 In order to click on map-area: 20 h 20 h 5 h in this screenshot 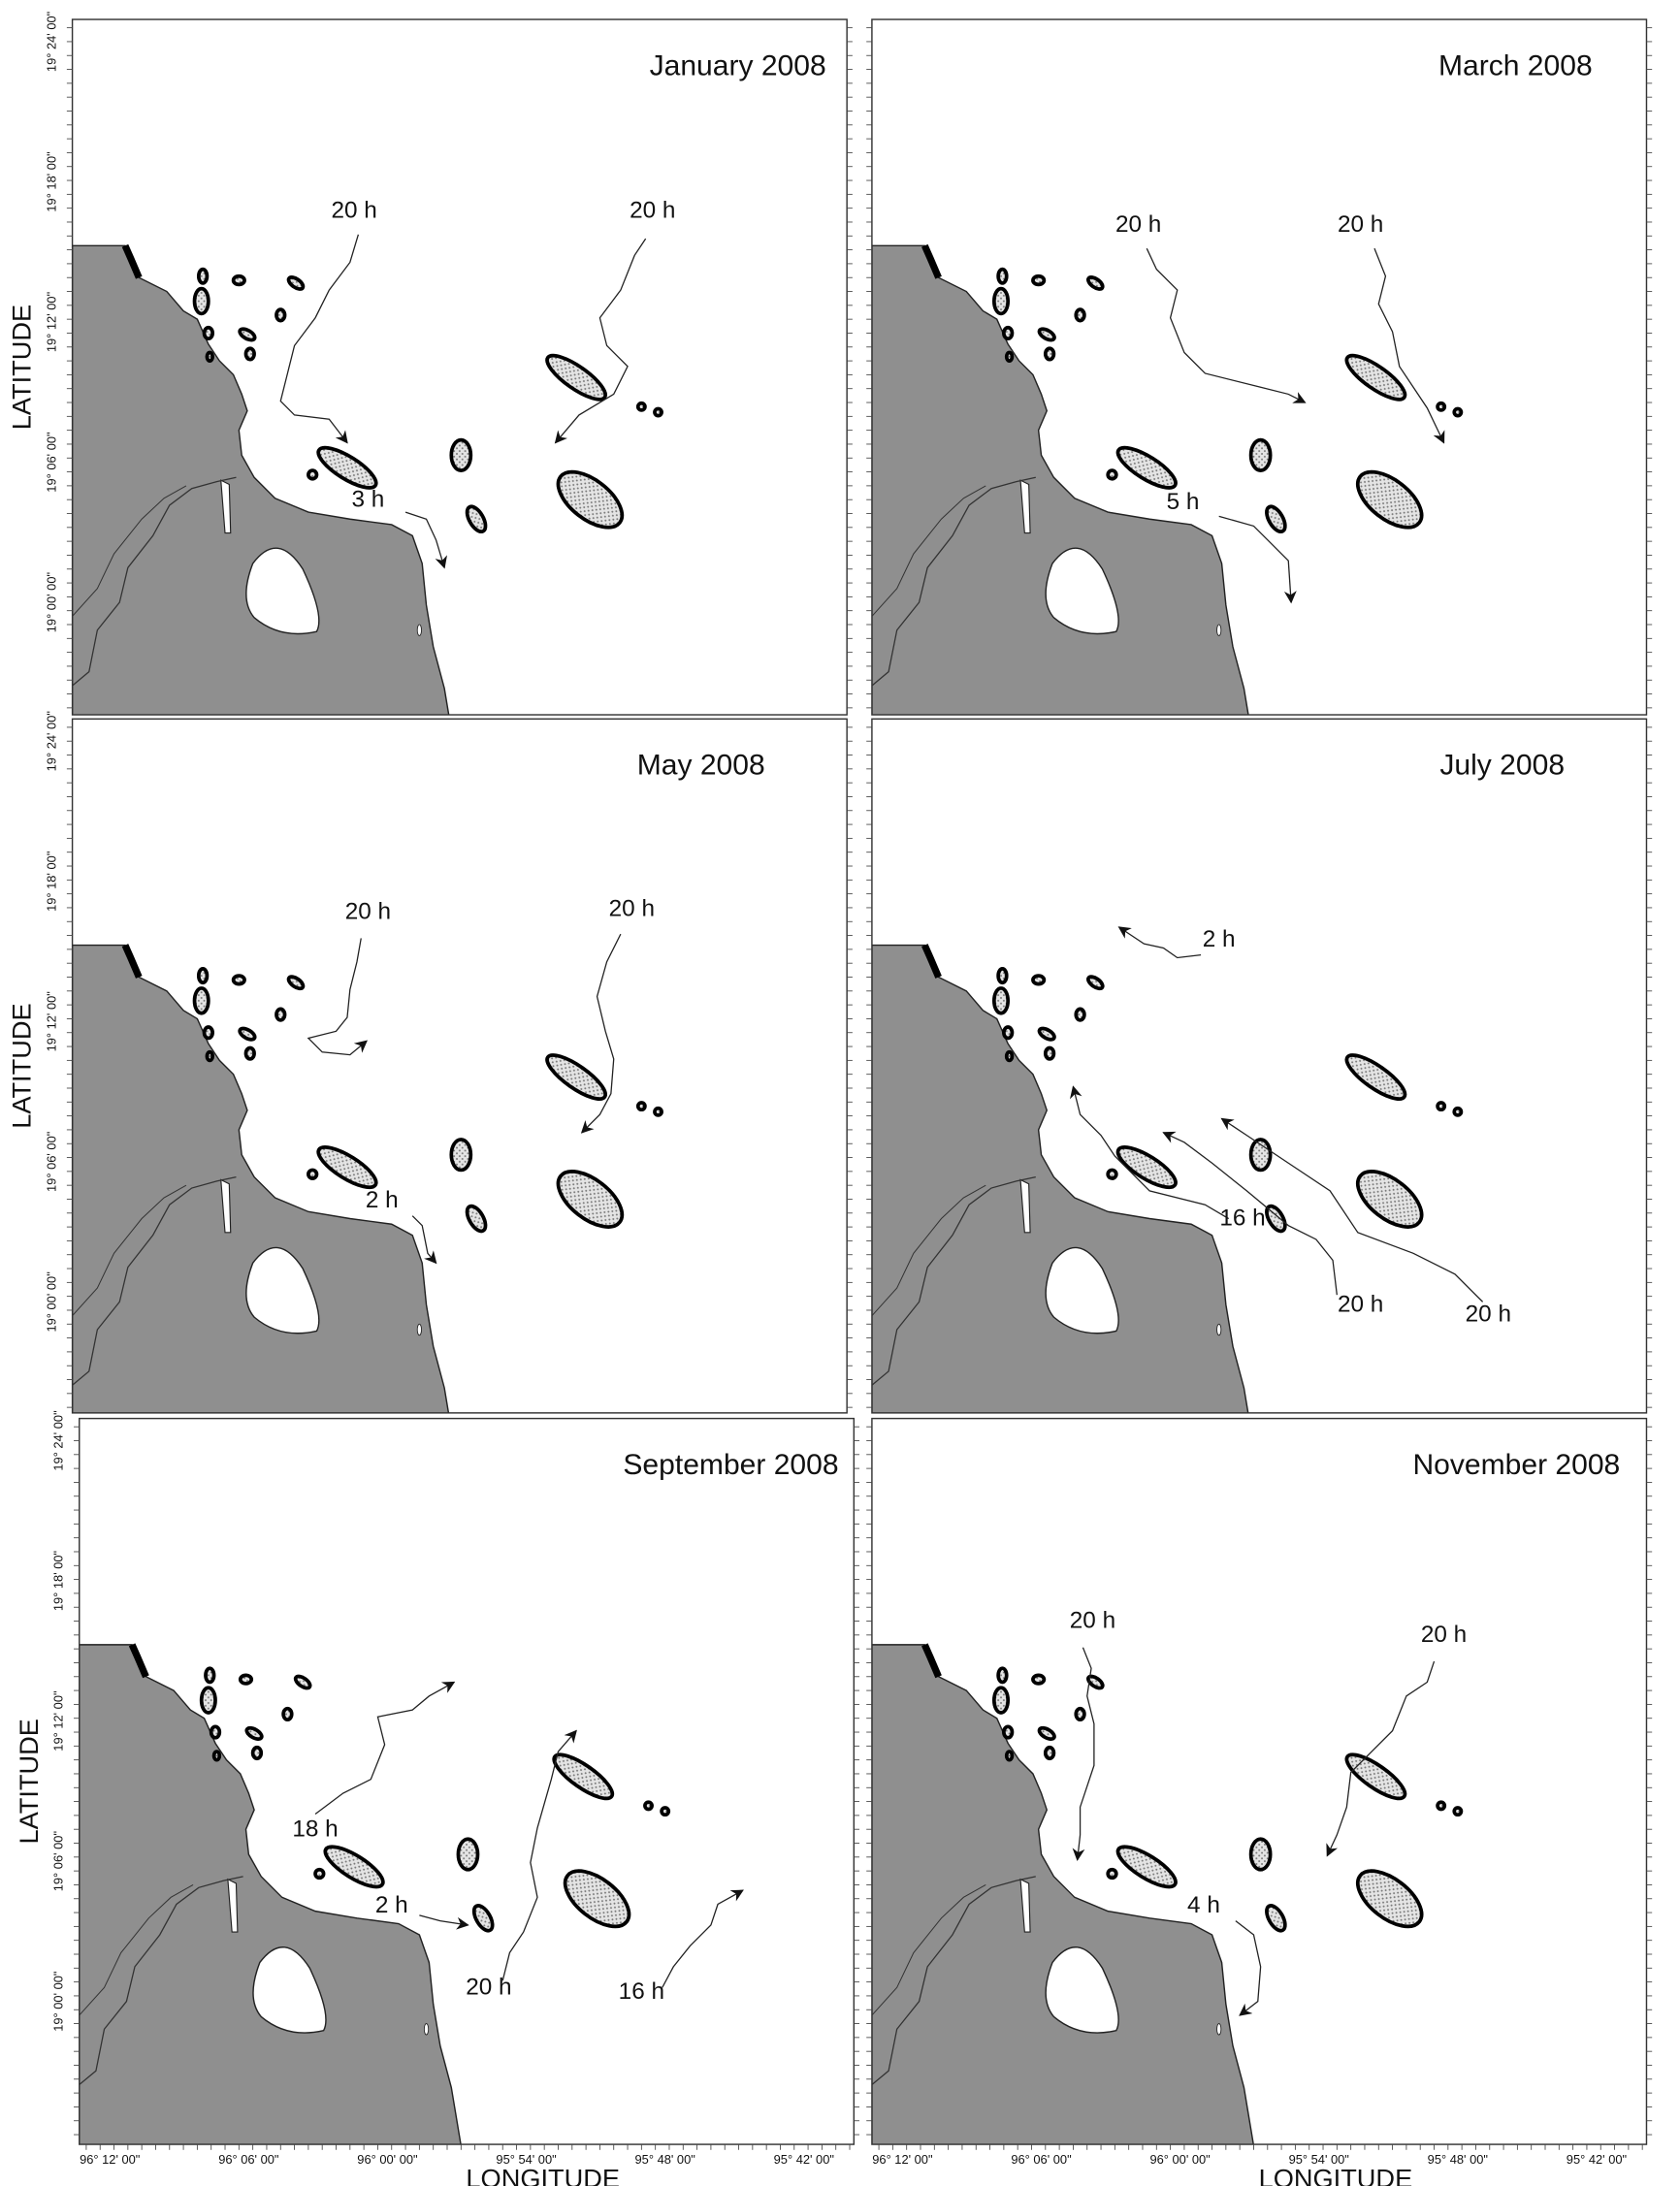, I will do `click(1167, 483)`.